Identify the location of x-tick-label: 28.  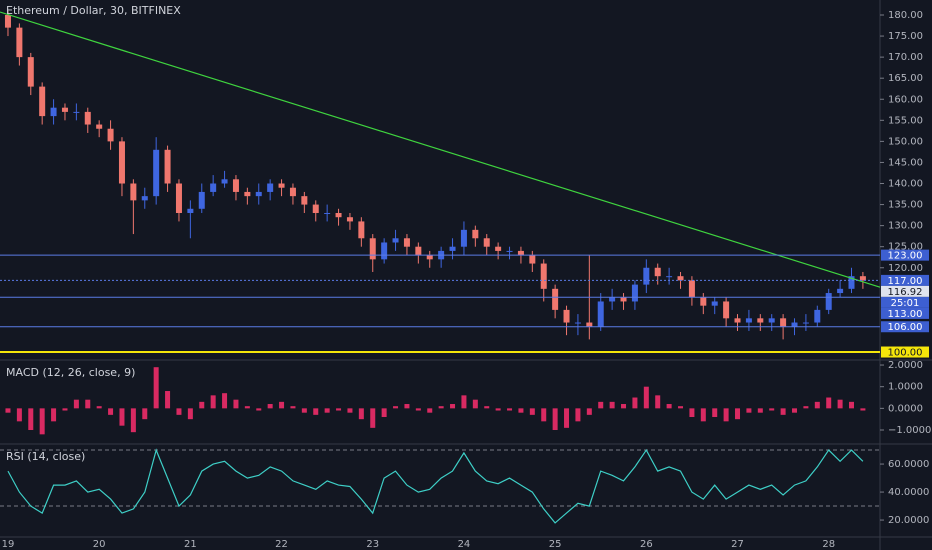
(828, 544).